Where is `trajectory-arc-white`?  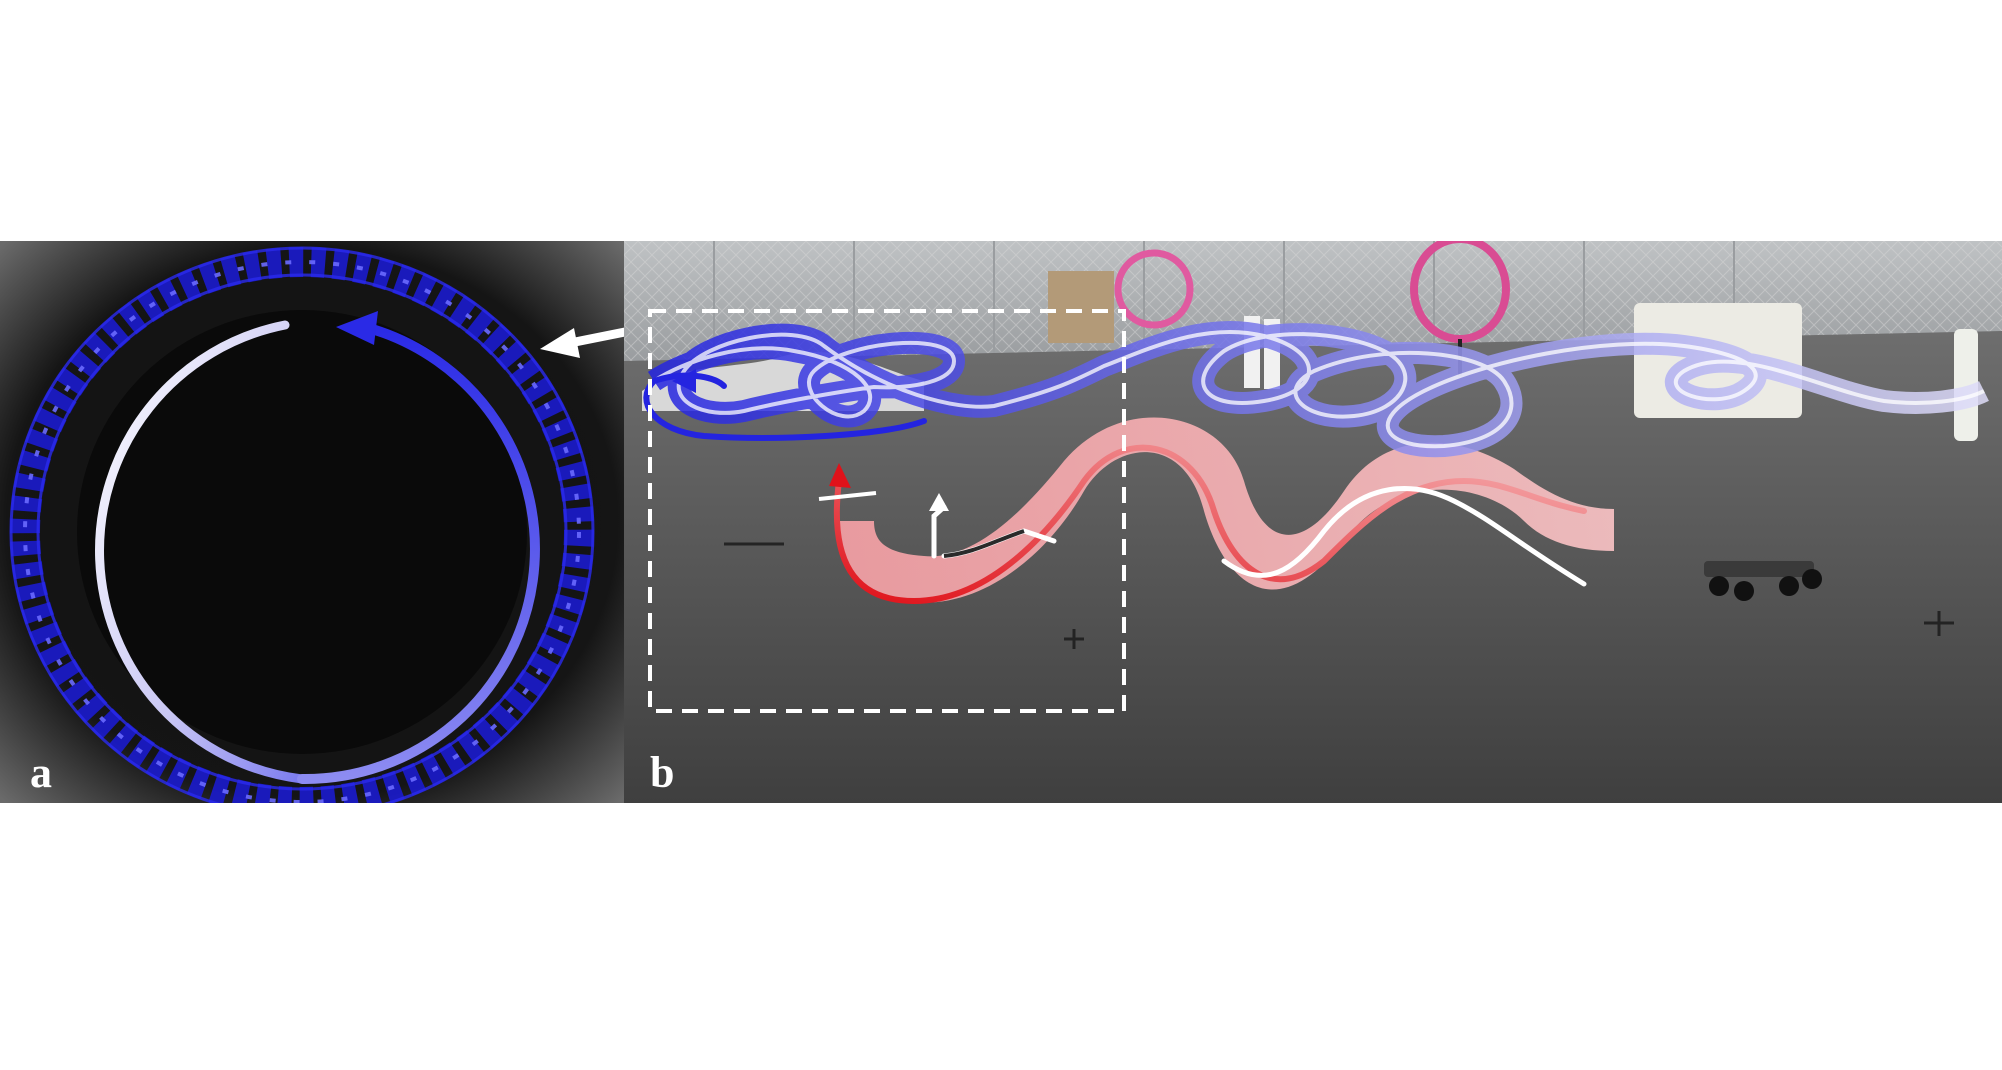 trajectory-arc-white is located at coordinates (201, 552).